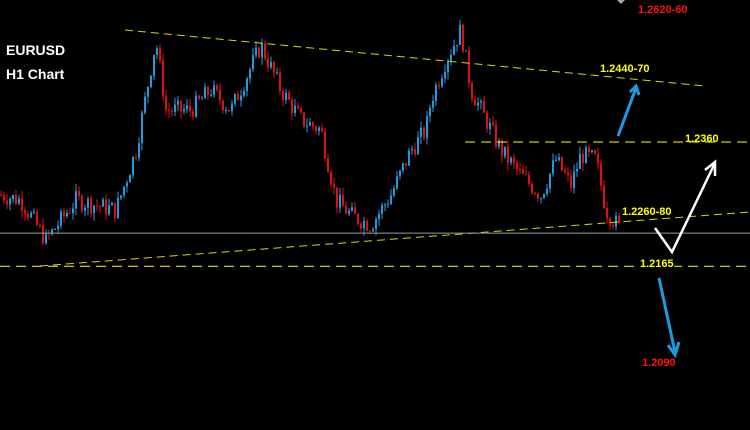 Image resolution: width=750 pixels, height=430 pixels. Describe the element at coordinates (625, 69) in the screenshot. I see `annotation-label: 1.2440-70` at that location.